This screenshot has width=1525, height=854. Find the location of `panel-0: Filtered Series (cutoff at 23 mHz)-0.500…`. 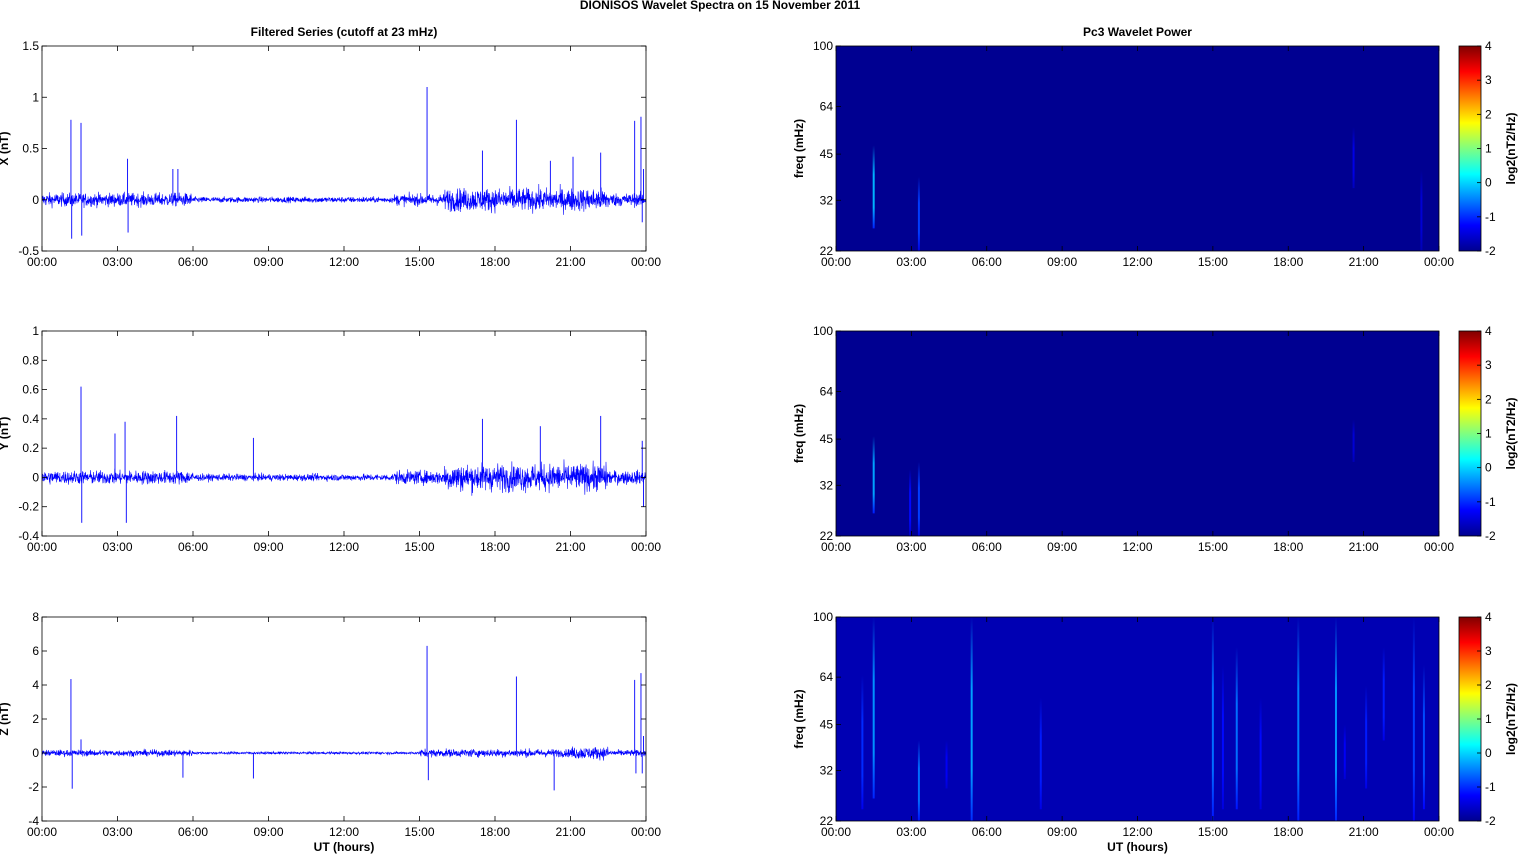

panel-0: Filtered Series (cutoff at 23 mHz)-0.500… is located at coordinates (330, 147).